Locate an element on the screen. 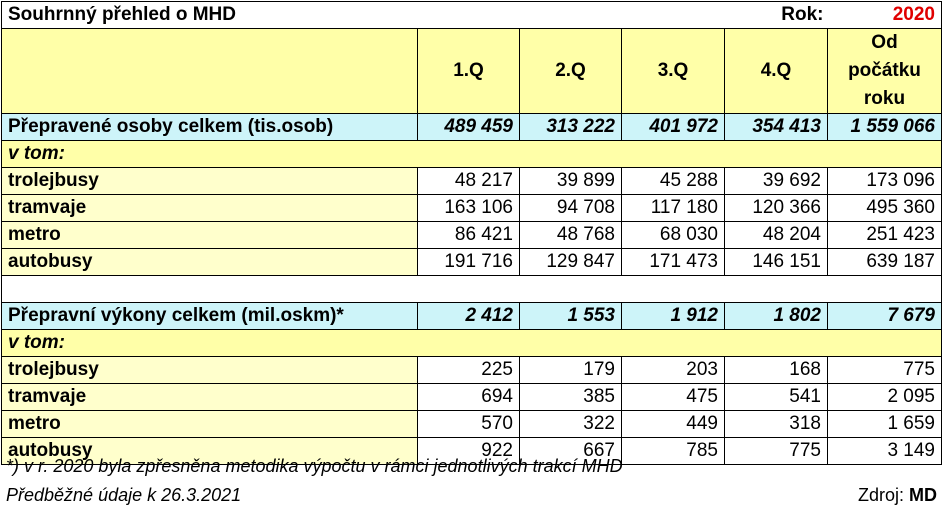  row-value: 179 is located at coordinates (570, 370).